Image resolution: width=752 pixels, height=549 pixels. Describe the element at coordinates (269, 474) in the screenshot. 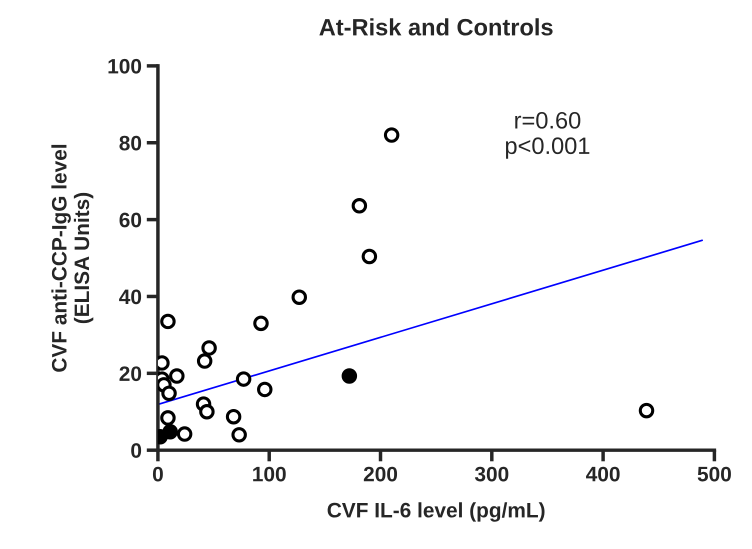

I see `x-tick-label: 100` at that location.